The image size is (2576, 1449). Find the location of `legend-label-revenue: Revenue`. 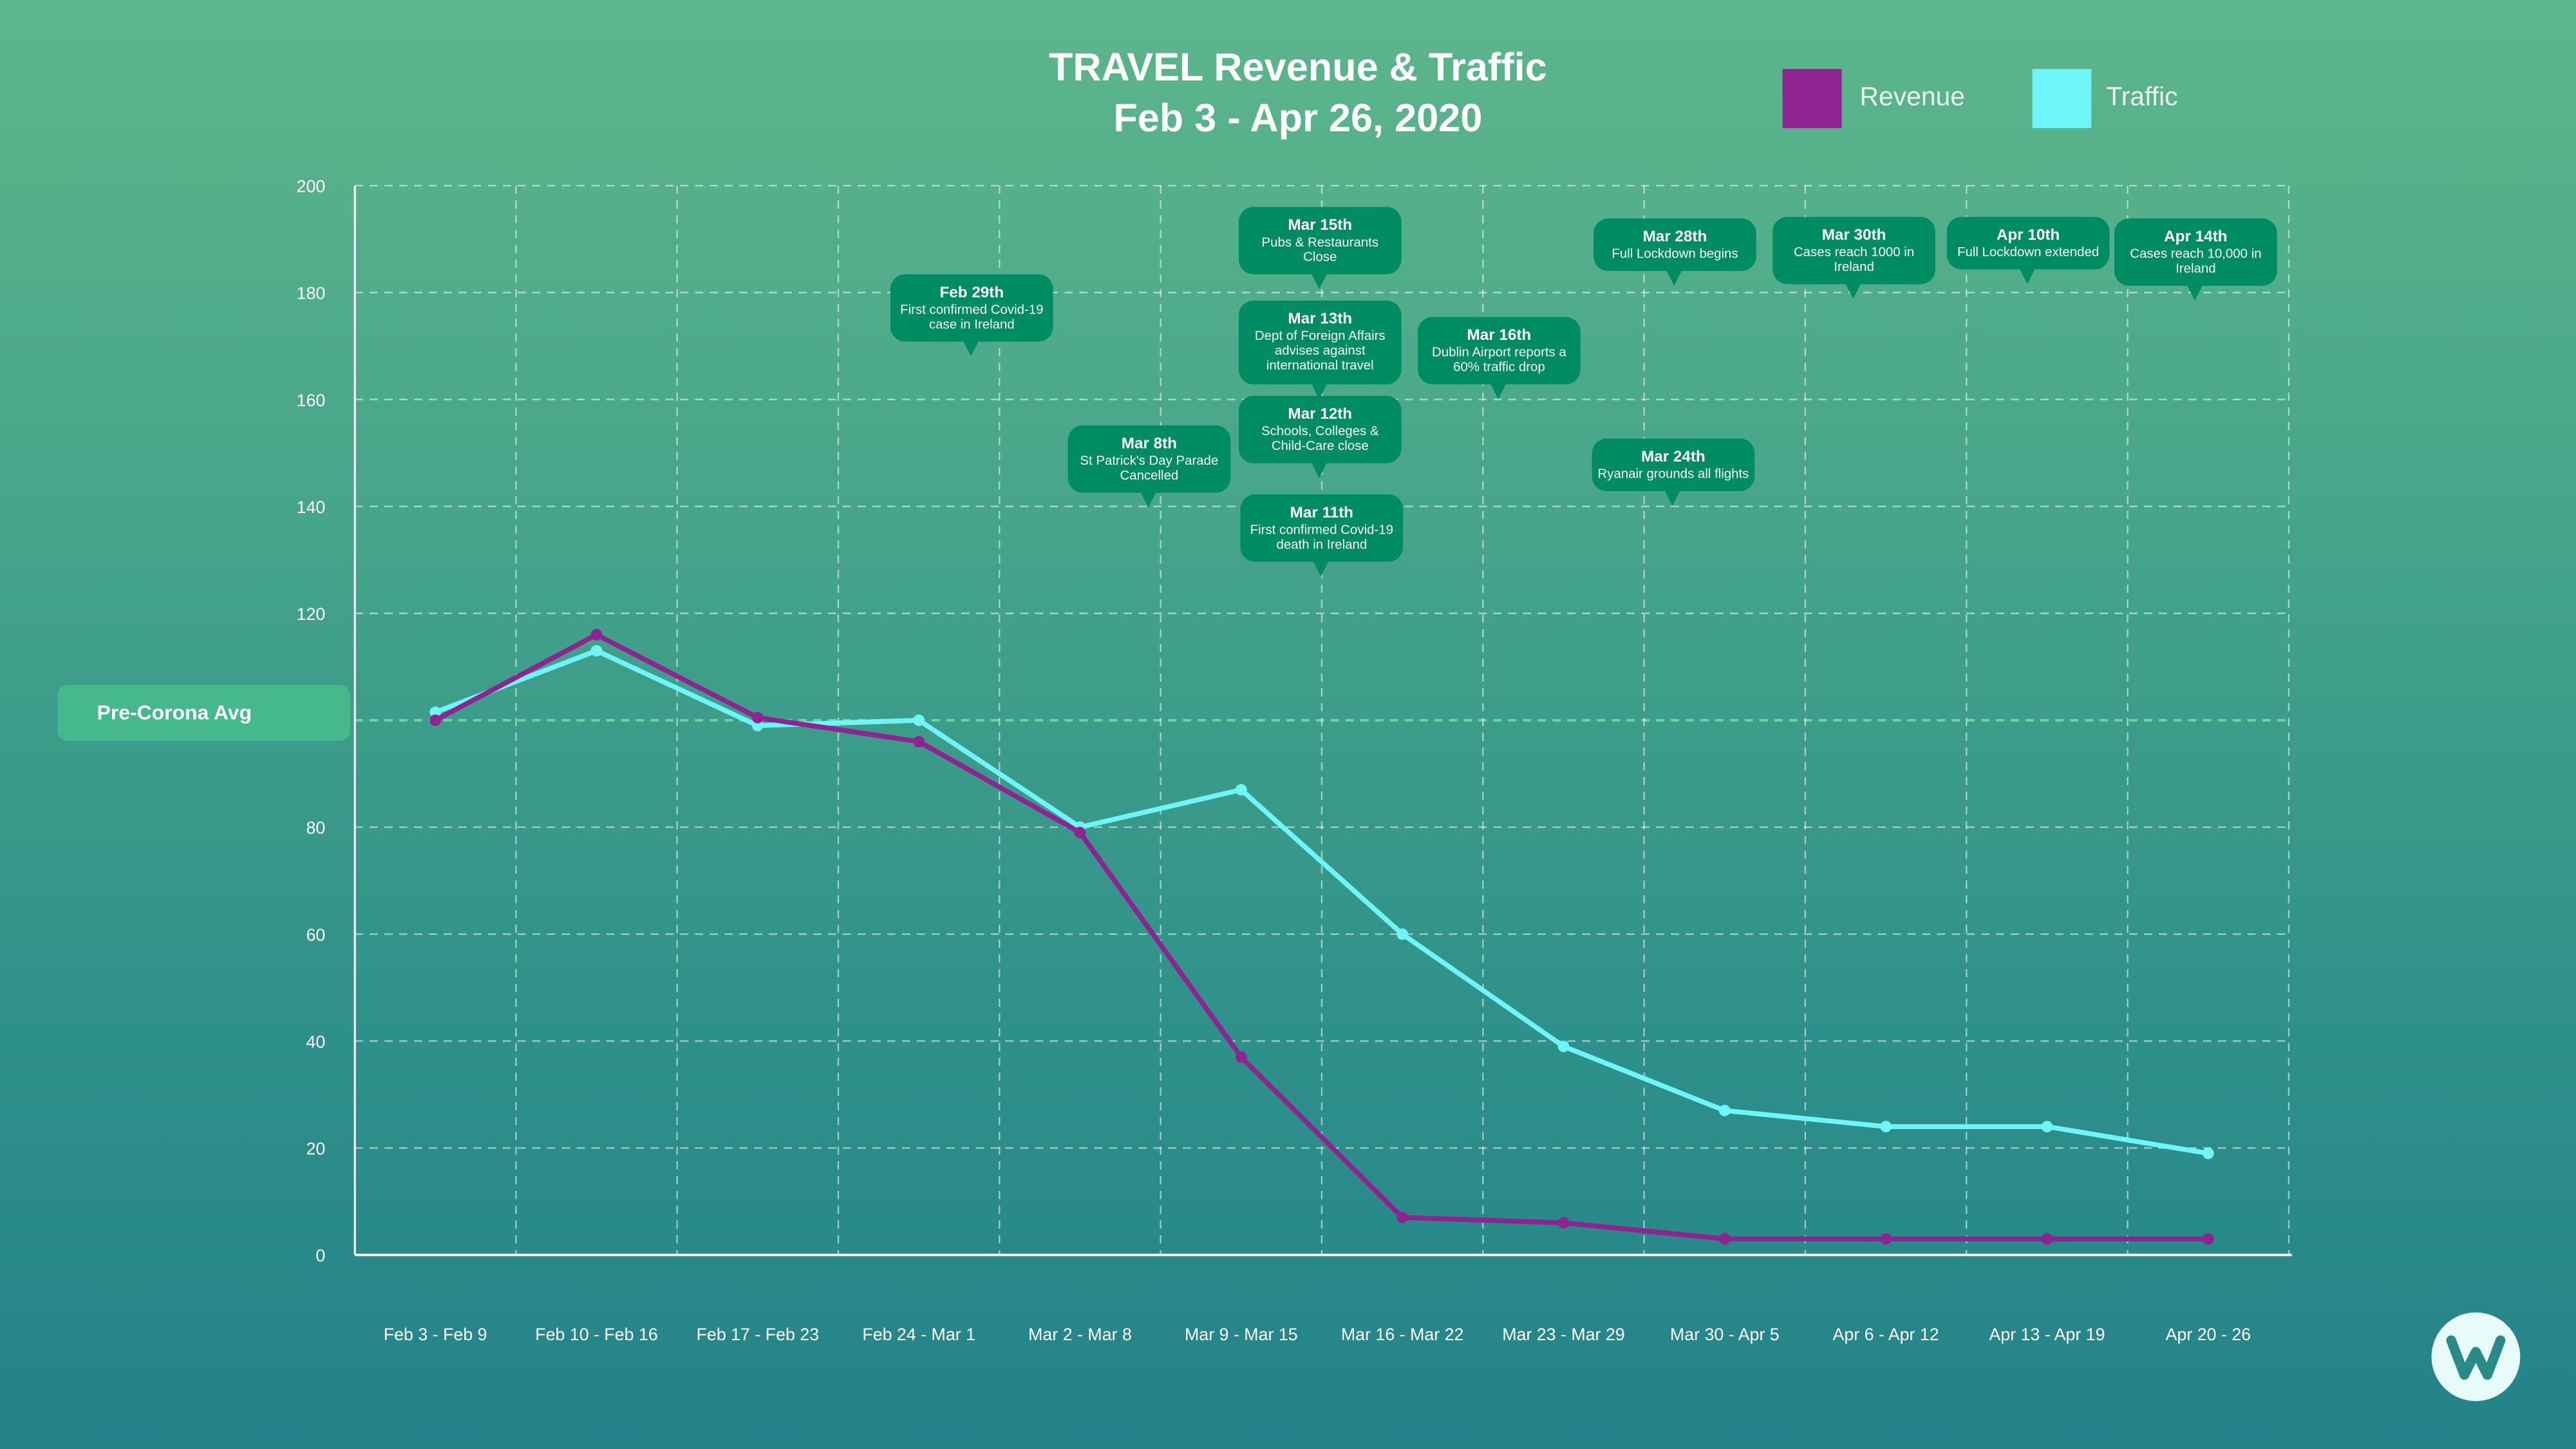

legend-label-revenue: Revenue is located at coordinates (1912, 98).